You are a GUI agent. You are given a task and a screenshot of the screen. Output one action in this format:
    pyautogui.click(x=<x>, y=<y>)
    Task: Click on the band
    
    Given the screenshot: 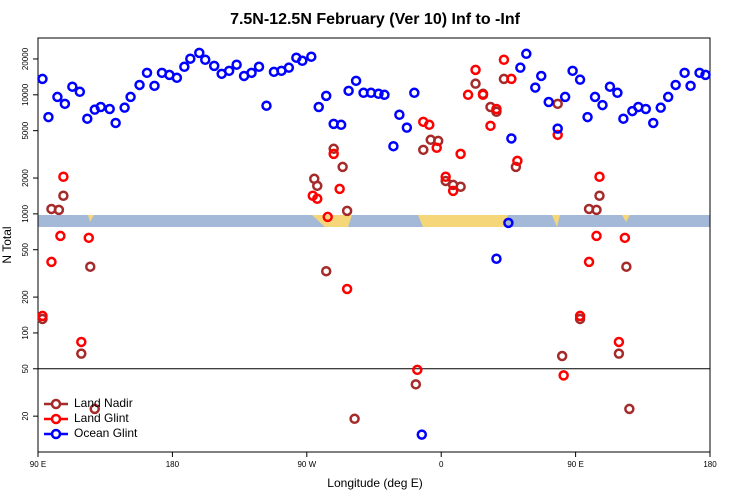 What is the action you would take?
    pyautogui.click(x=374, y=221)
    